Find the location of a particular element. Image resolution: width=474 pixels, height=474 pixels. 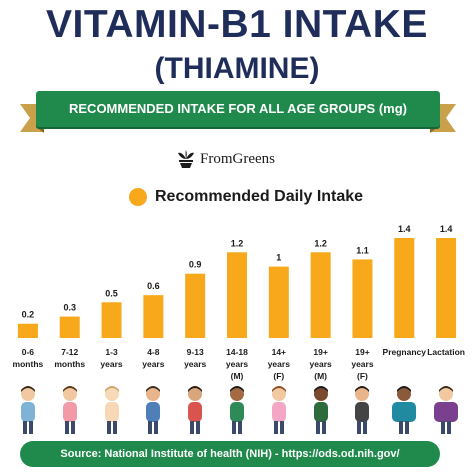

data-label: 0.2 is located at coordinates (28, 315).